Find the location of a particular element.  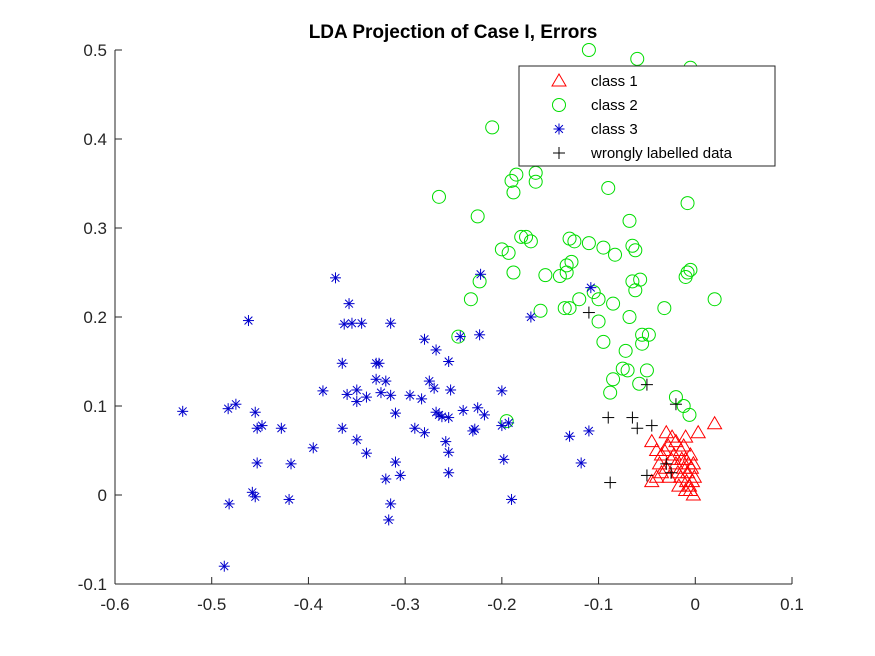

x-tick-label: -0.2 is located at coordinates (501, 604).